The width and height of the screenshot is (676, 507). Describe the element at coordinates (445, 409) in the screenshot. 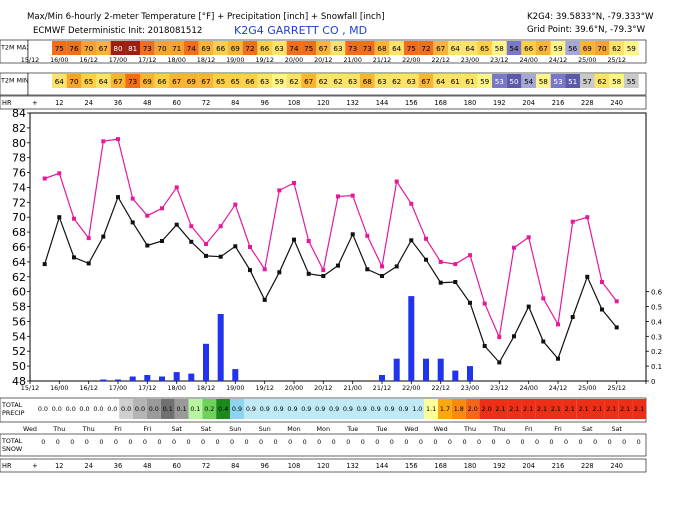

I see `total-precip-value: 1.7` at that location.